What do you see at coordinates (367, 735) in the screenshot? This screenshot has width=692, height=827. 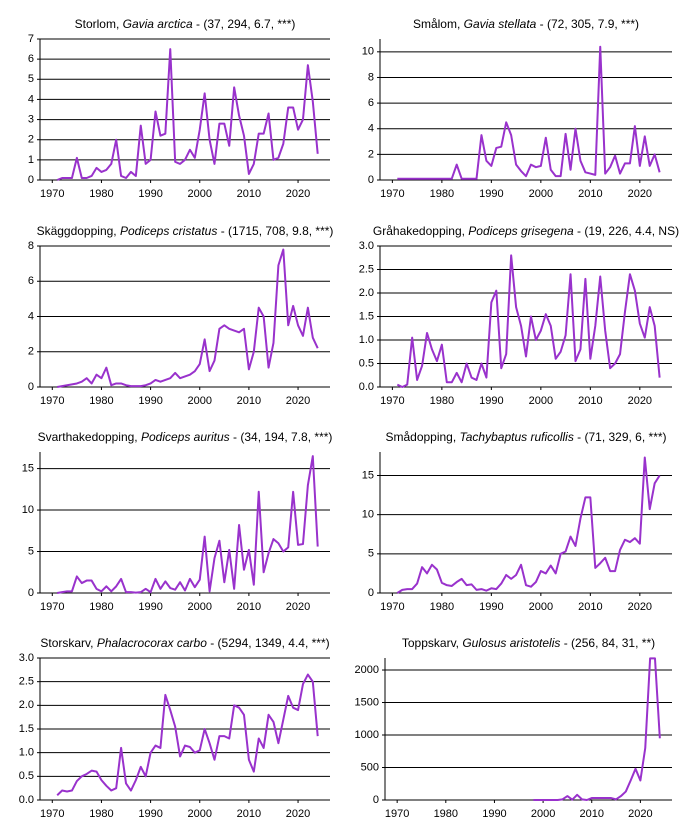 I see `y-tick-label: 1000` at bounding box center [367, 735].